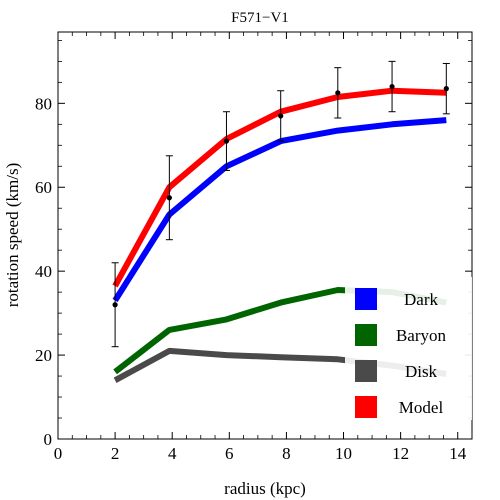  I want to click on y-tick-label: 60, so click(43, 187).